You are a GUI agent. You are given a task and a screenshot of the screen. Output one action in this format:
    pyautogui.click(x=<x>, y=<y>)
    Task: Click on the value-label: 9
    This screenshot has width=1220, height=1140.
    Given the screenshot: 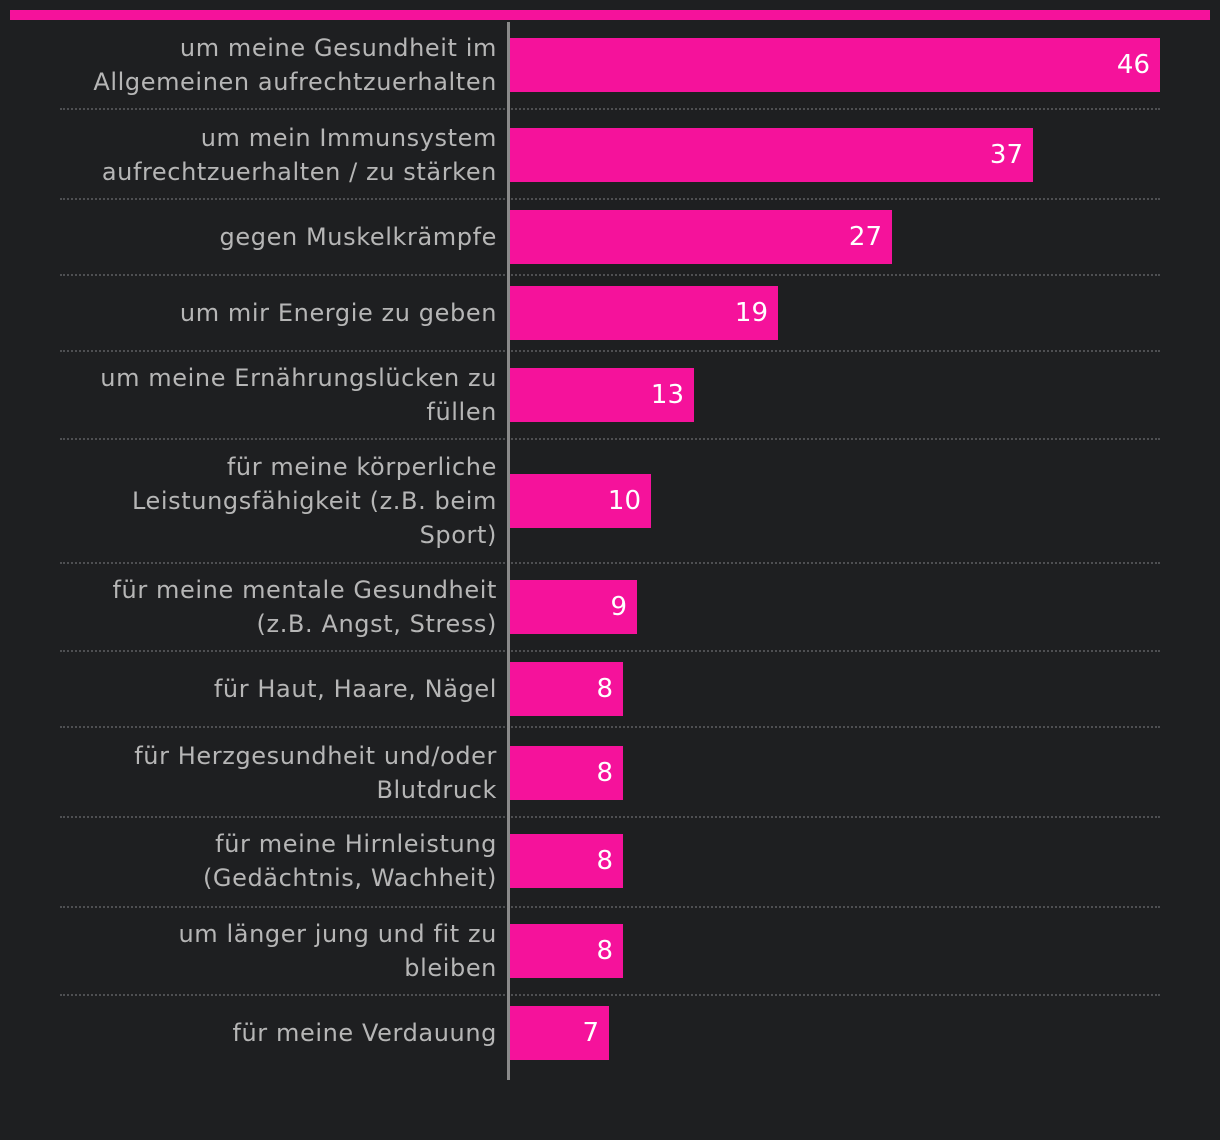 What is the action you would take?
    pyautogui.click(x=618, y=607)
    